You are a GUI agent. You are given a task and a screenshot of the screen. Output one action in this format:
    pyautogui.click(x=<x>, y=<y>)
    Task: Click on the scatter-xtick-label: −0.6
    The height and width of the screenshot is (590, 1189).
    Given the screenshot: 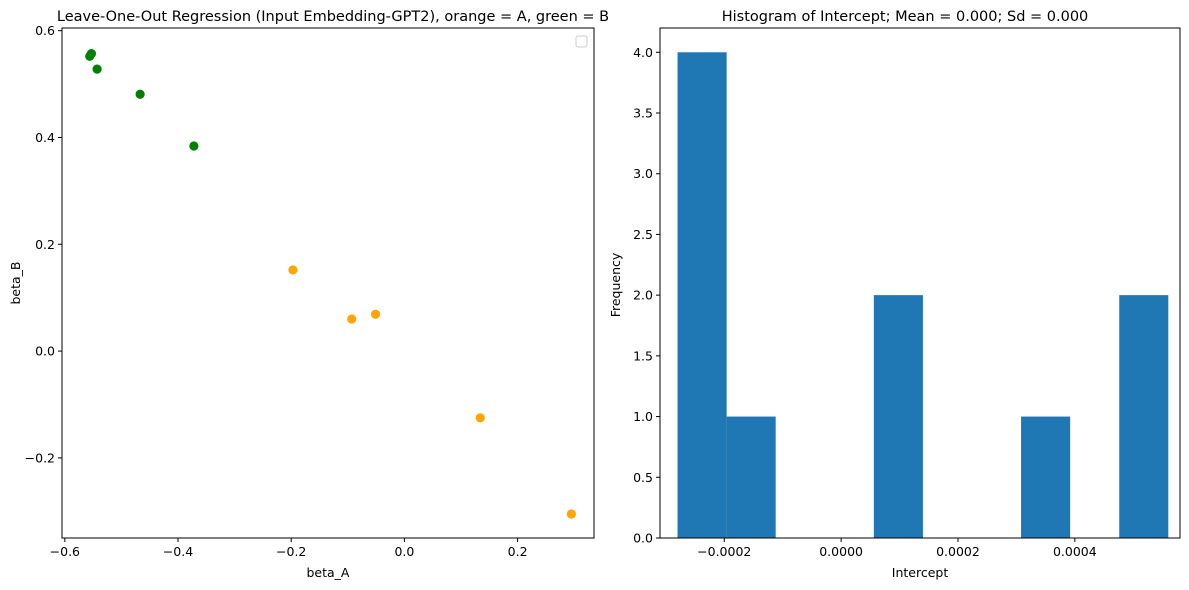 What is the action you would take?
    pyautogui.click(x=65, y=551)
    